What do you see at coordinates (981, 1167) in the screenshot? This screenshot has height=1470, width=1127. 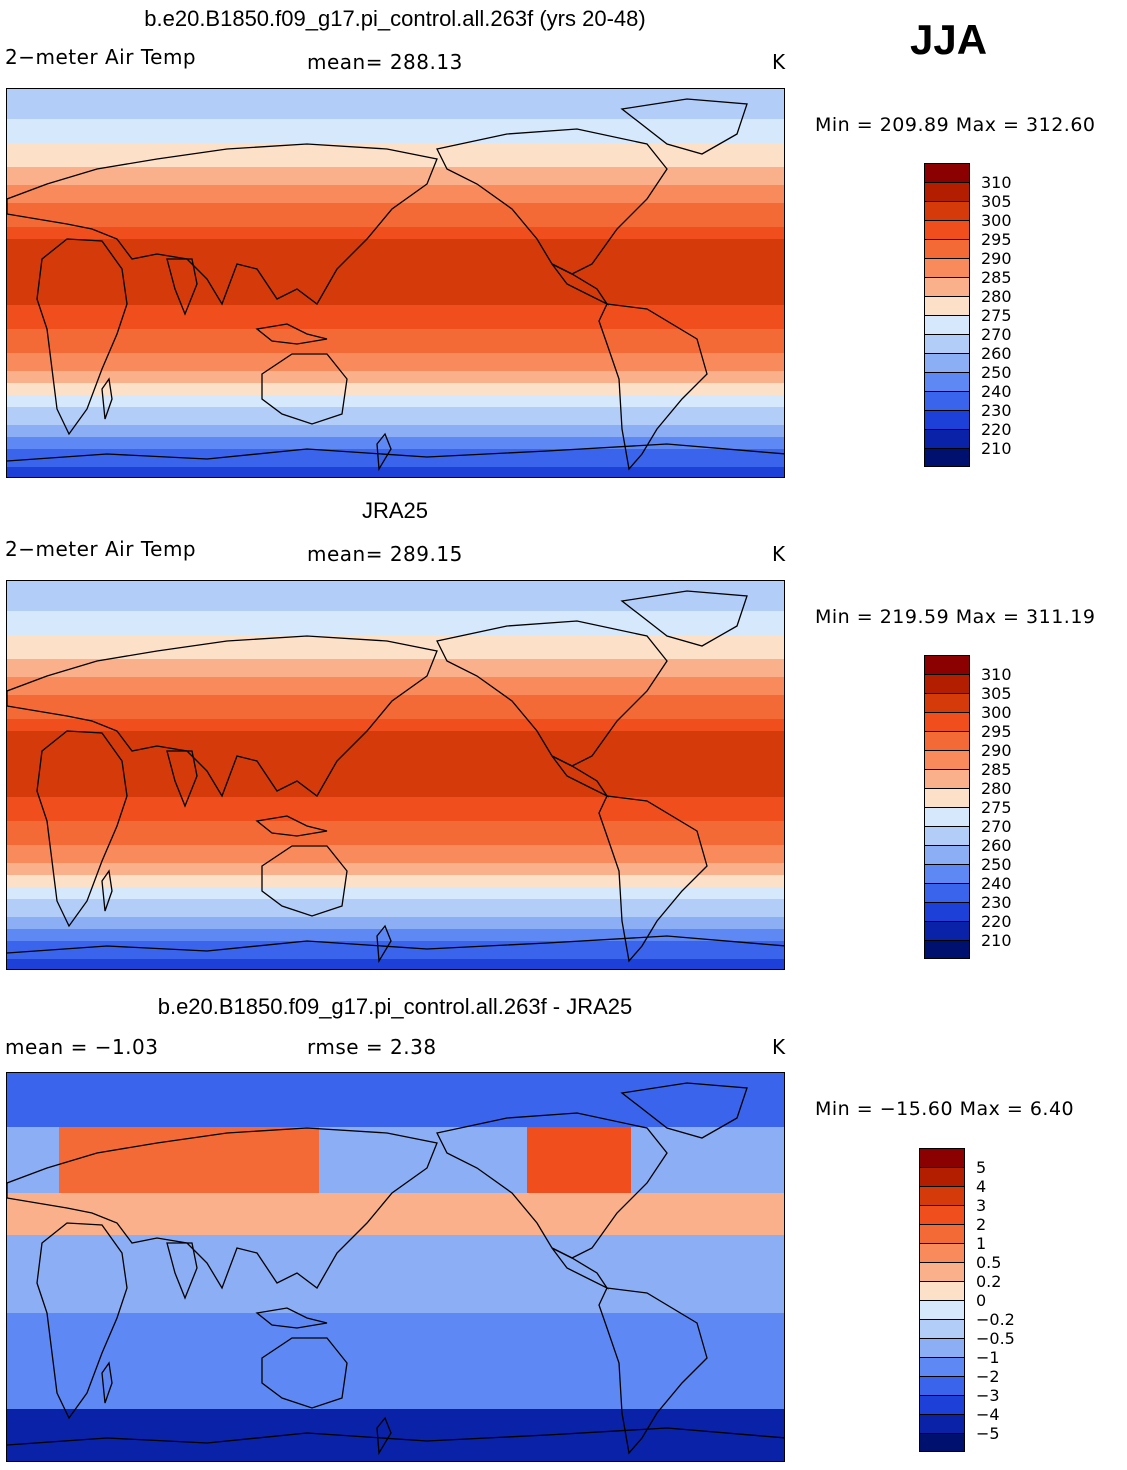 I see `colorbar-label: 5` at bounding box center [981, 1167].